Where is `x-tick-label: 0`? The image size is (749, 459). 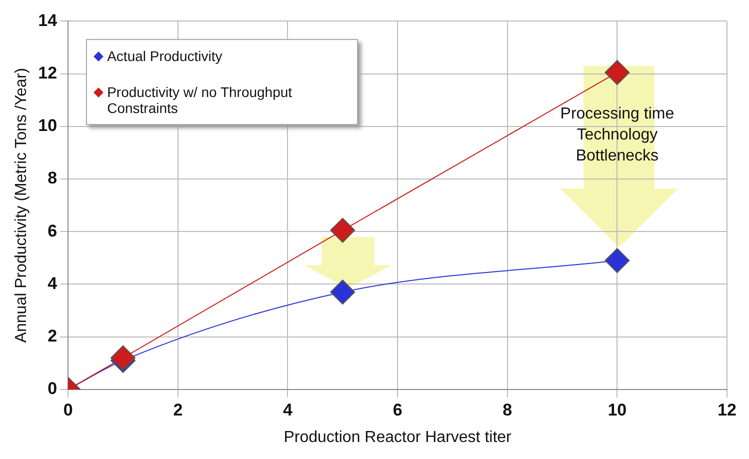
x-tick-label: 0 is located at coordinates (68, 410).